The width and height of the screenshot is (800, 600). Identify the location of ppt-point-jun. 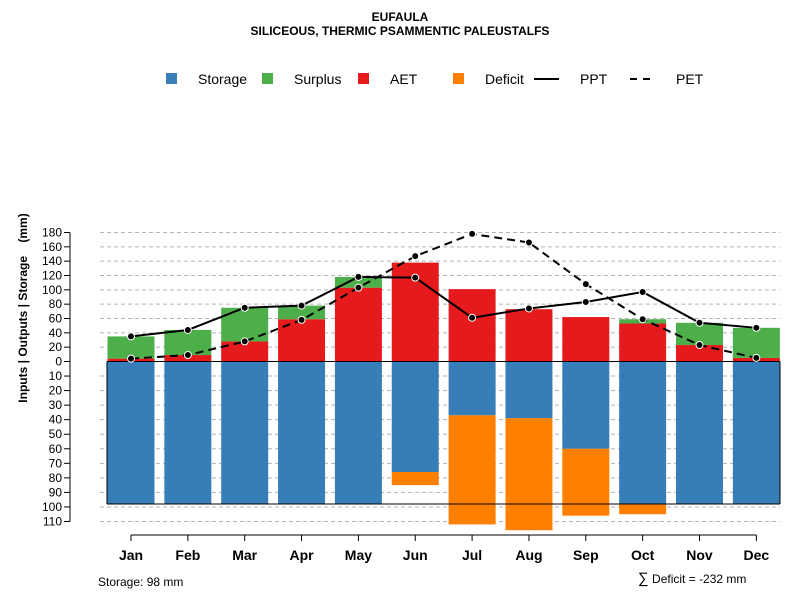
(415, 277).